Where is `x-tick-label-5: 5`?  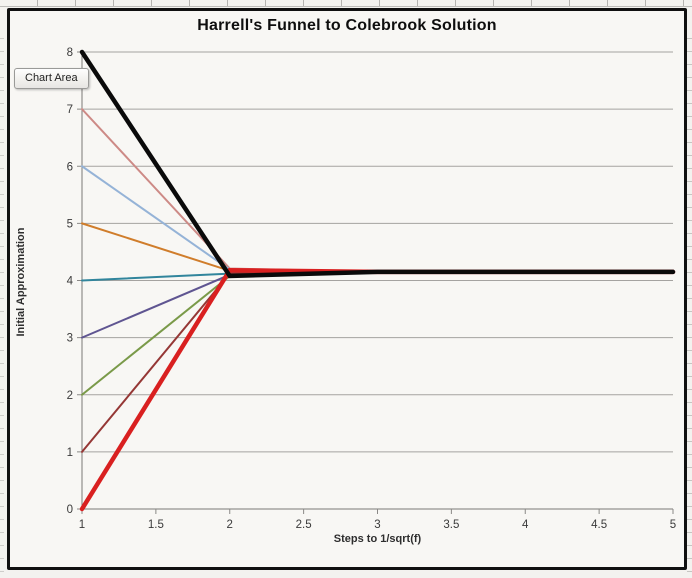
x-tick-label-5: 5 is located at coordinates (673, 525).